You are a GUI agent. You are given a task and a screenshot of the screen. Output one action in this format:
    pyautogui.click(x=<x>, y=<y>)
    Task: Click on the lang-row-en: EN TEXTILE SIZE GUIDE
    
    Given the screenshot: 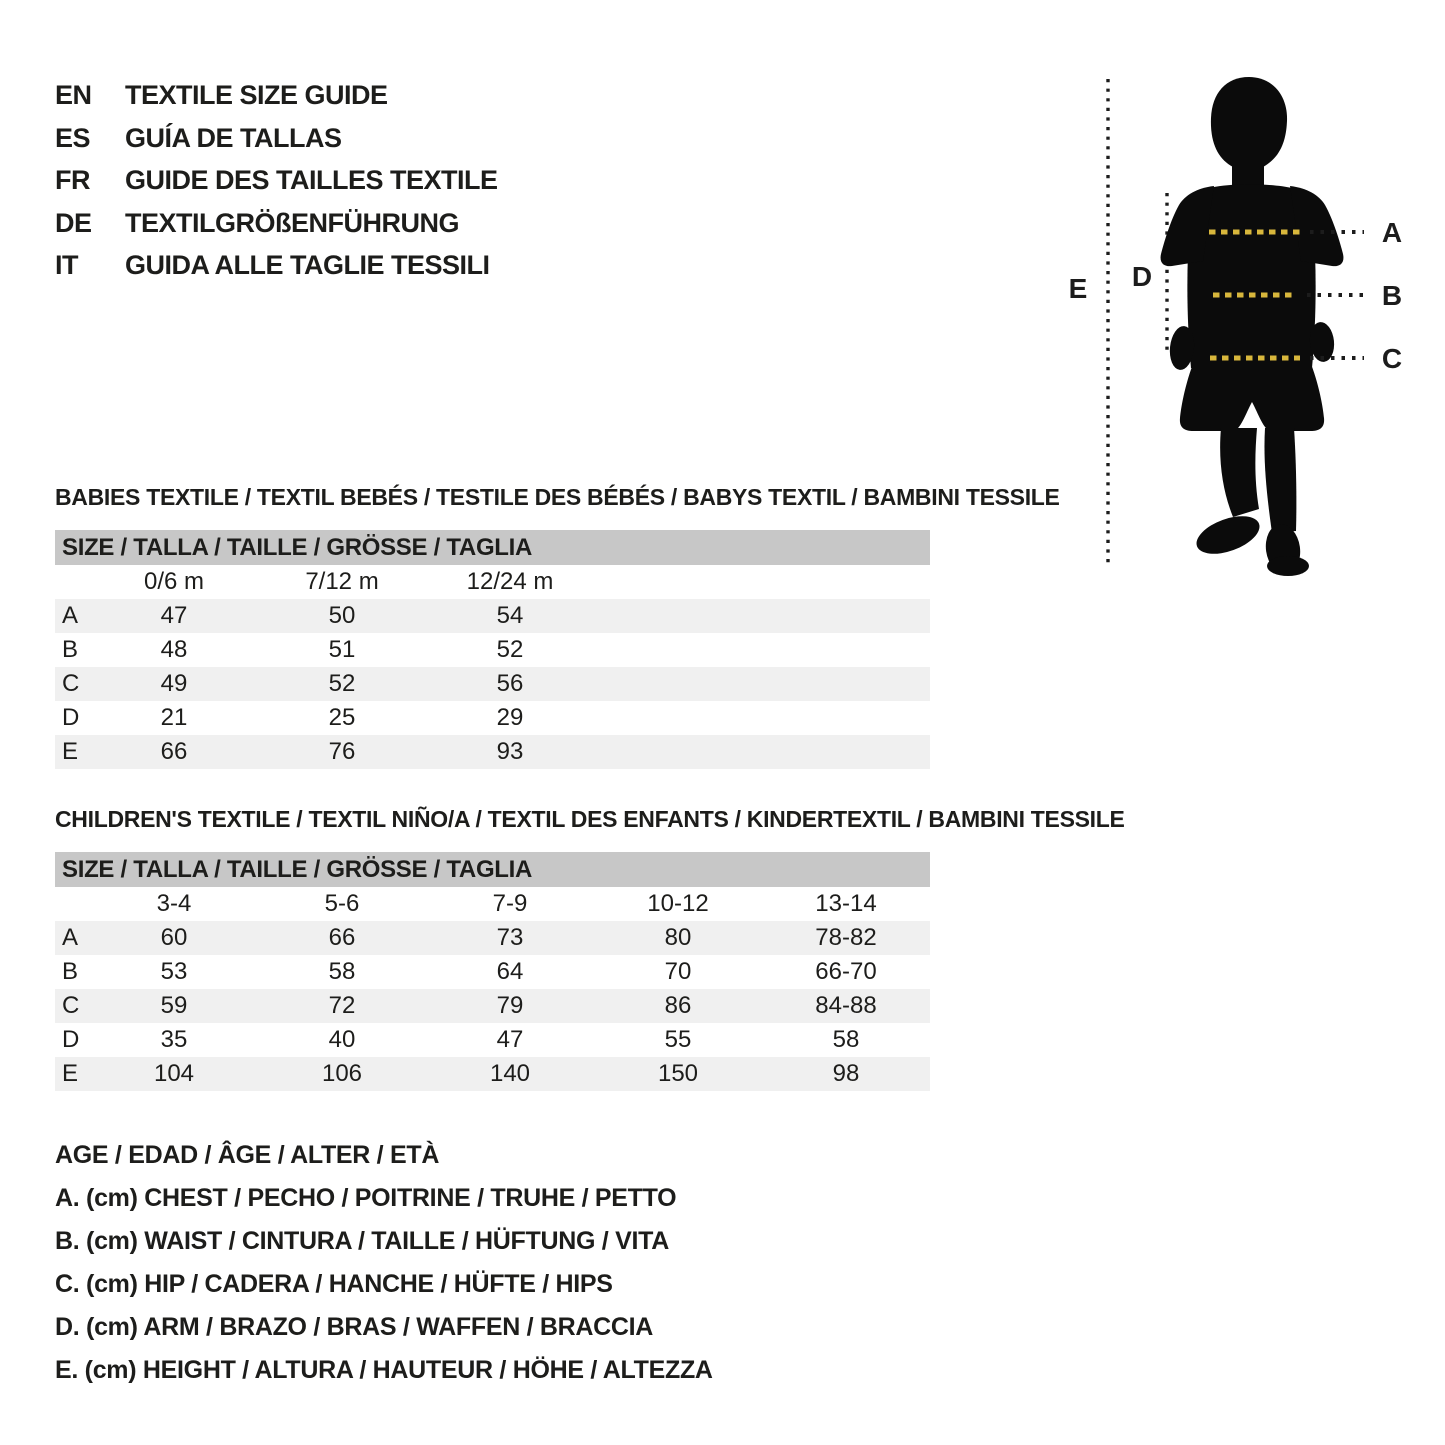 What is the action you would take?
    pyautogui.click(x=276, y=95)
    